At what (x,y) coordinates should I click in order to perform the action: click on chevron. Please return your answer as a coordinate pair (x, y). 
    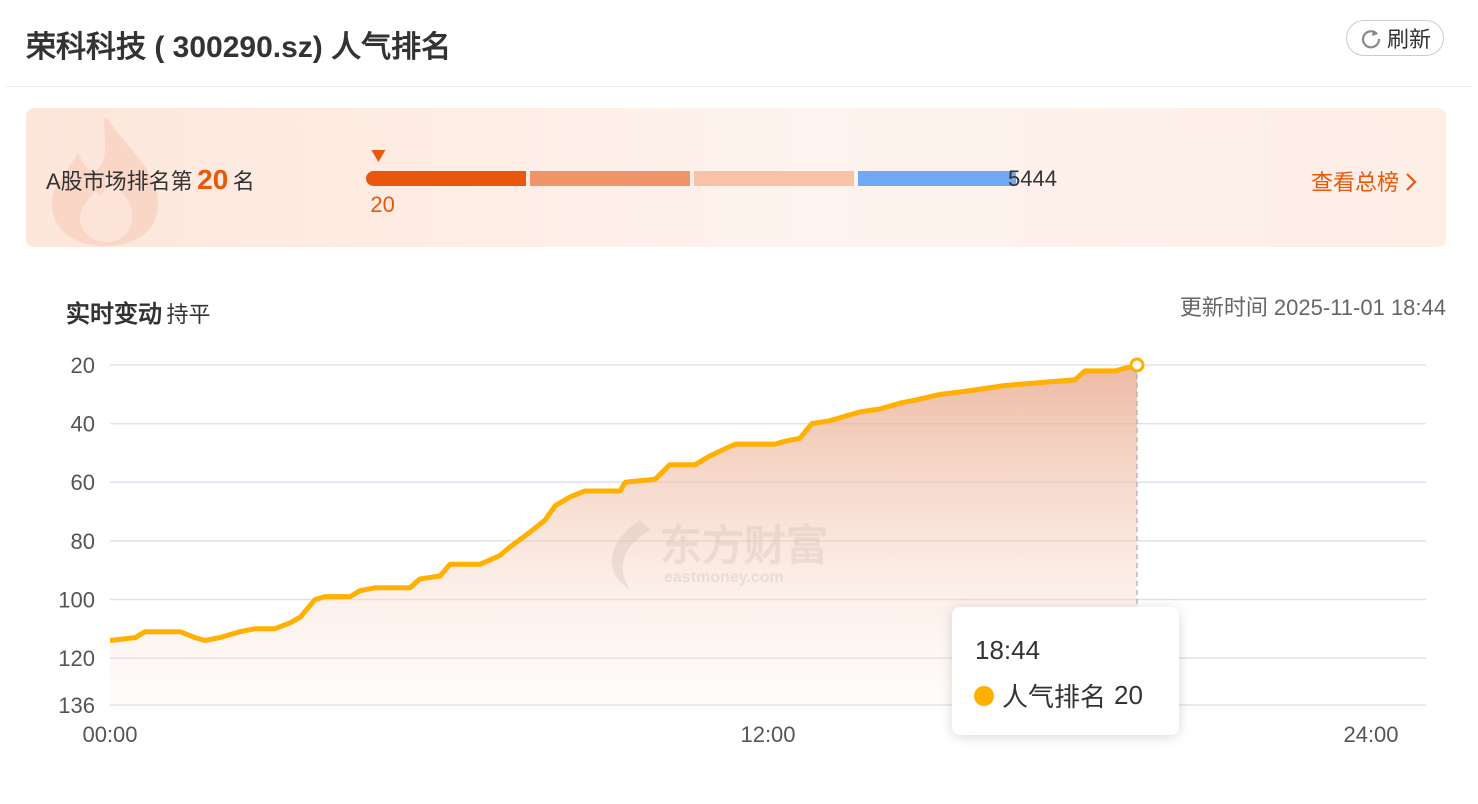
    Looking at the image, I should click on (1411, 182).